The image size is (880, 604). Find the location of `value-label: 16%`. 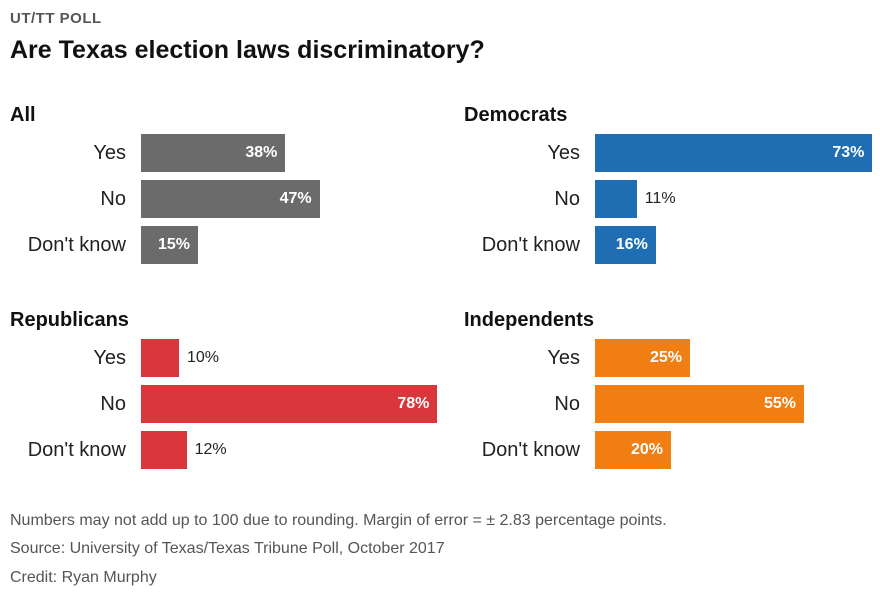

value-label: 16% is located at coordinates (631, 244).